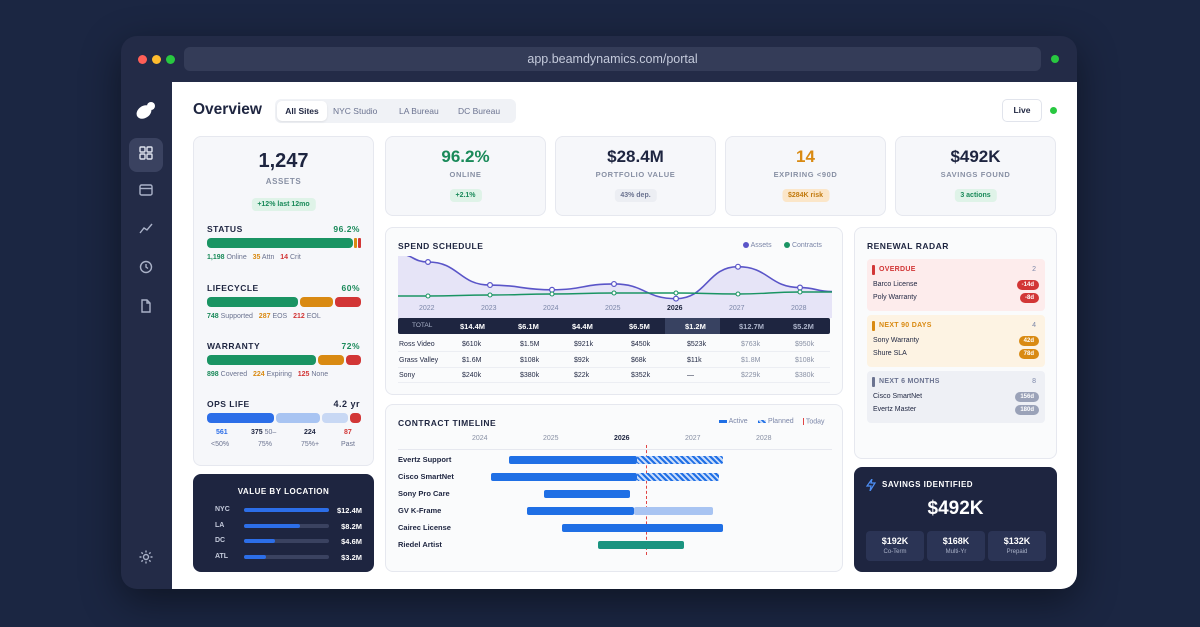 The width and height of the screenshot is (1200, 627). I want to click on radar-item-name: Sony Warranty, so click(896, 340).